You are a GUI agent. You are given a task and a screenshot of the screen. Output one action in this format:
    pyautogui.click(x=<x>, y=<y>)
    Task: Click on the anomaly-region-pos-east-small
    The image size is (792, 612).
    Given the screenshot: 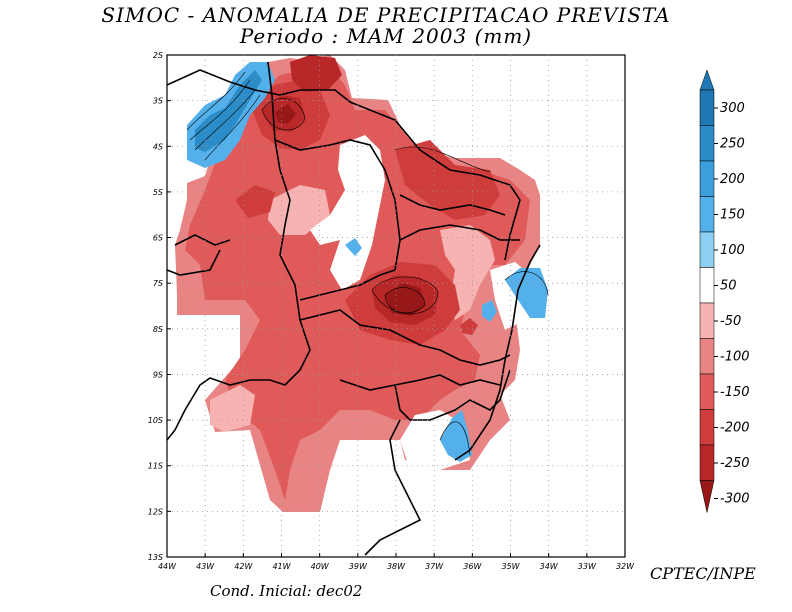 What is the action you would take?
    pyautogui.click(x=489, y=311)
    